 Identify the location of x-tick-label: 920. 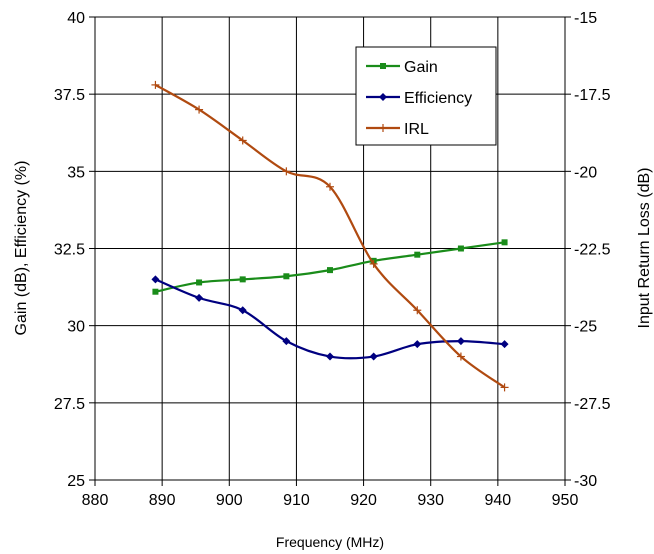
(363, 500).